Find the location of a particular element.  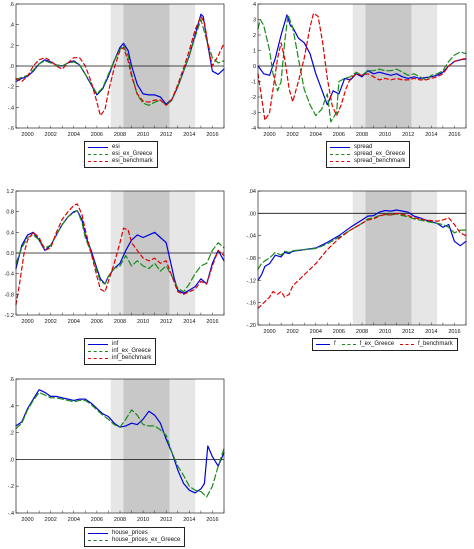

legend-esi: esi esi_ex_Greece esi_benchmark is located at coordinates (121, 154).